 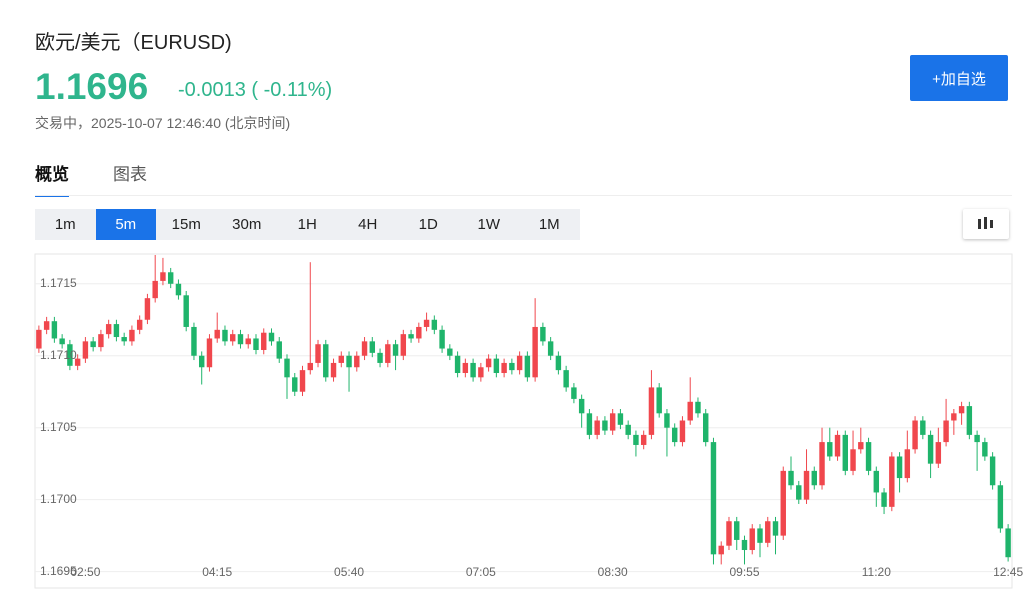 I want to click on tab: 图表, so click(x=130, y=174).